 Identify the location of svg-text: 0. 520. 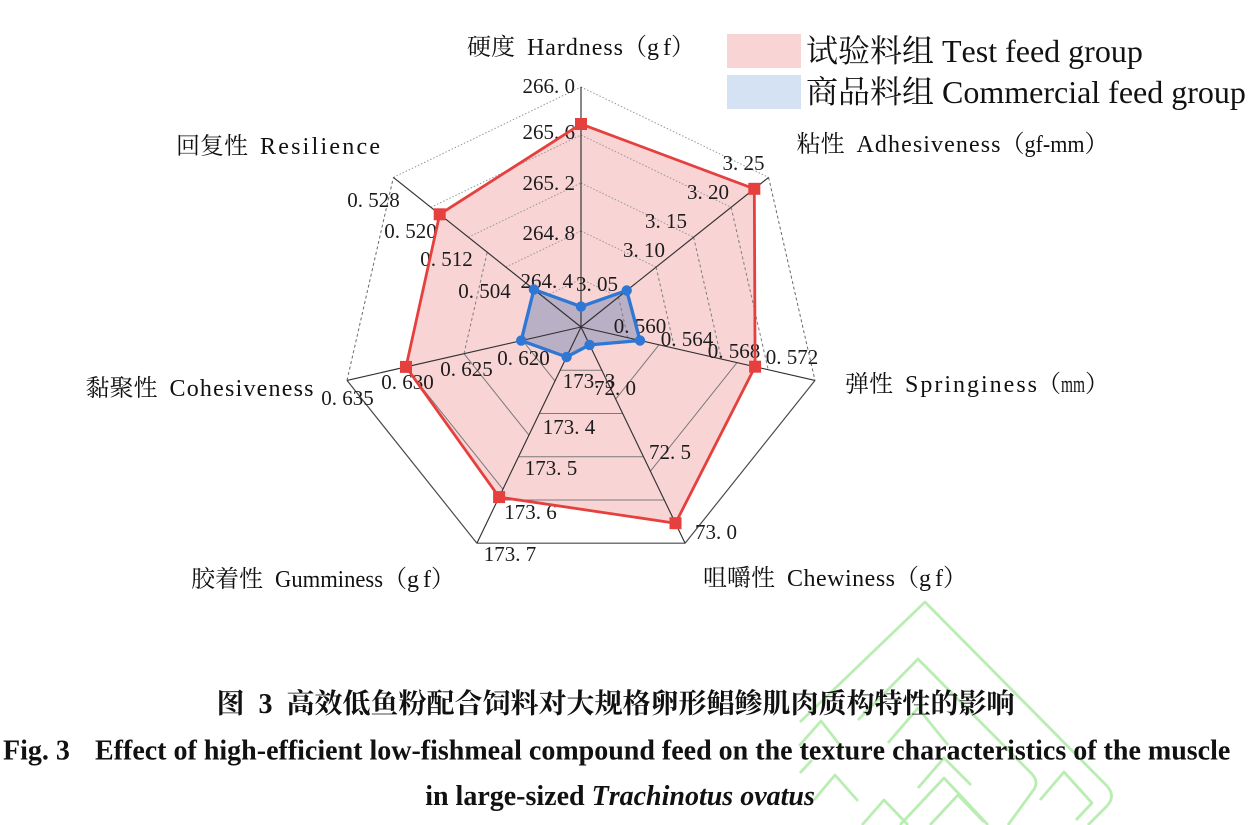
(410, 231).